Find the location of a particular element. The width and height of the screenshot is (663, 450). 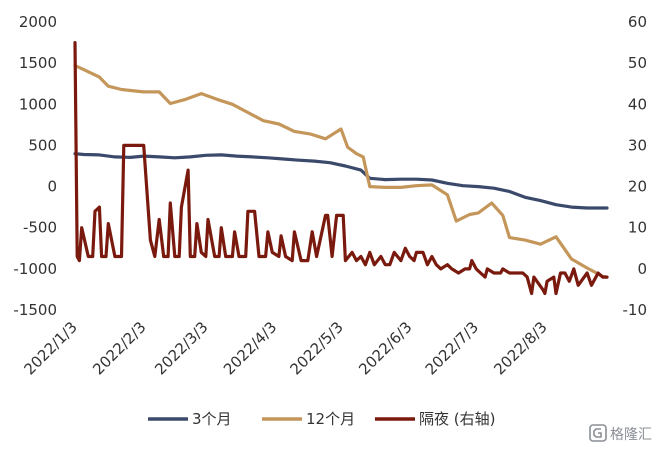

left-axis-tick-labels: 2000 1500 1000 500 0 -500 -1000 -1500 is located at coordinates (35, 166).